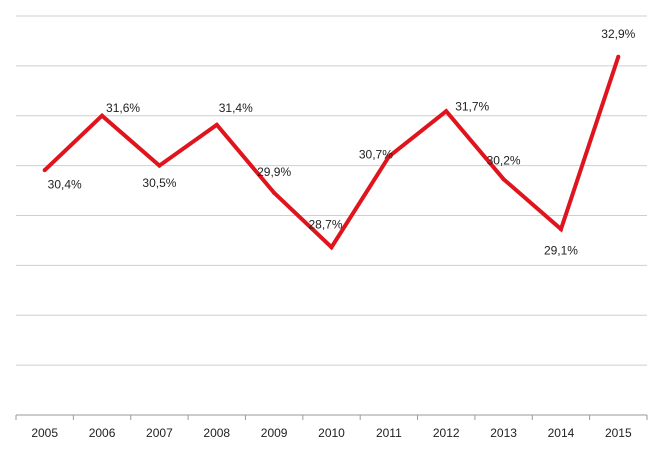 The image size is (660, 460). I want to click on data-label: 31,7%, so click(472, 106).